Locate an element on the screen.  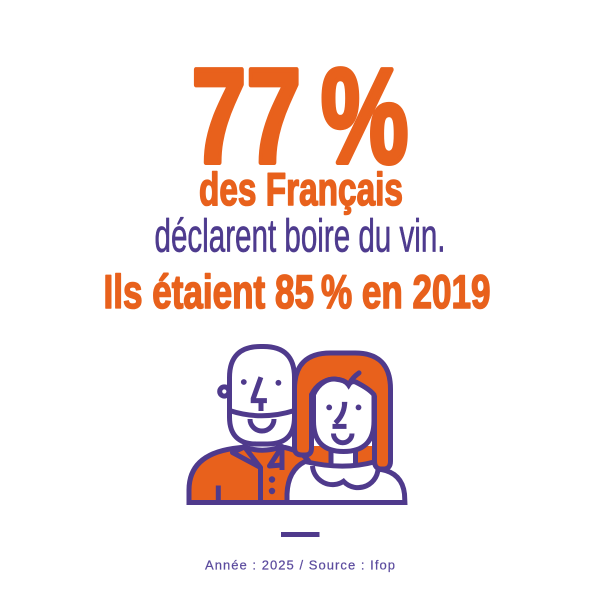
svg-text: des Français is located at coordinates (301, 189).